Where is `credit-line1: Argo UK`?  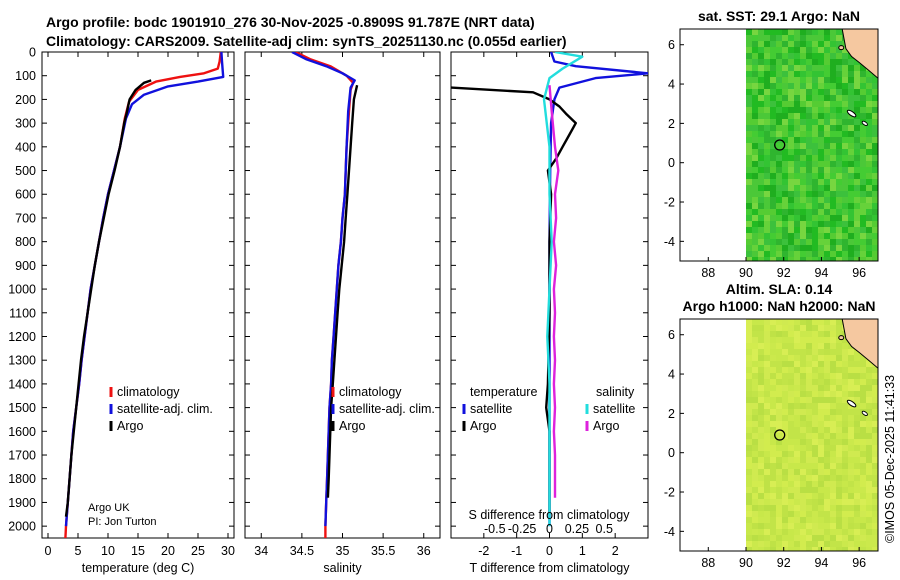
credit-line1: Argo UK is located at coordinates (109, 508).